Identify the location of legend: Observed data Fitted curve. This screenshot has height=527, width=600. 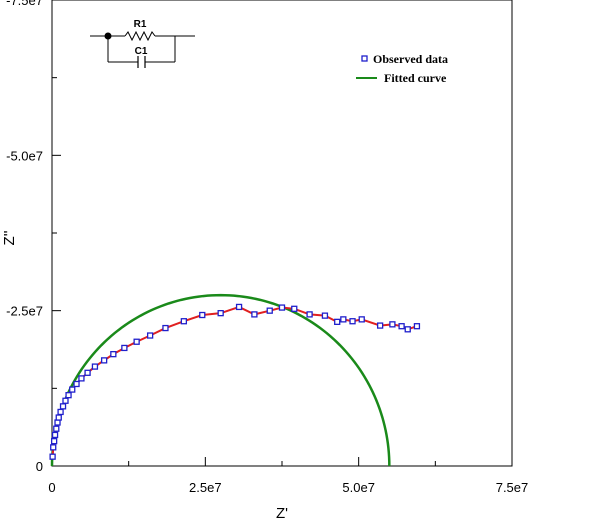
(402, 68).